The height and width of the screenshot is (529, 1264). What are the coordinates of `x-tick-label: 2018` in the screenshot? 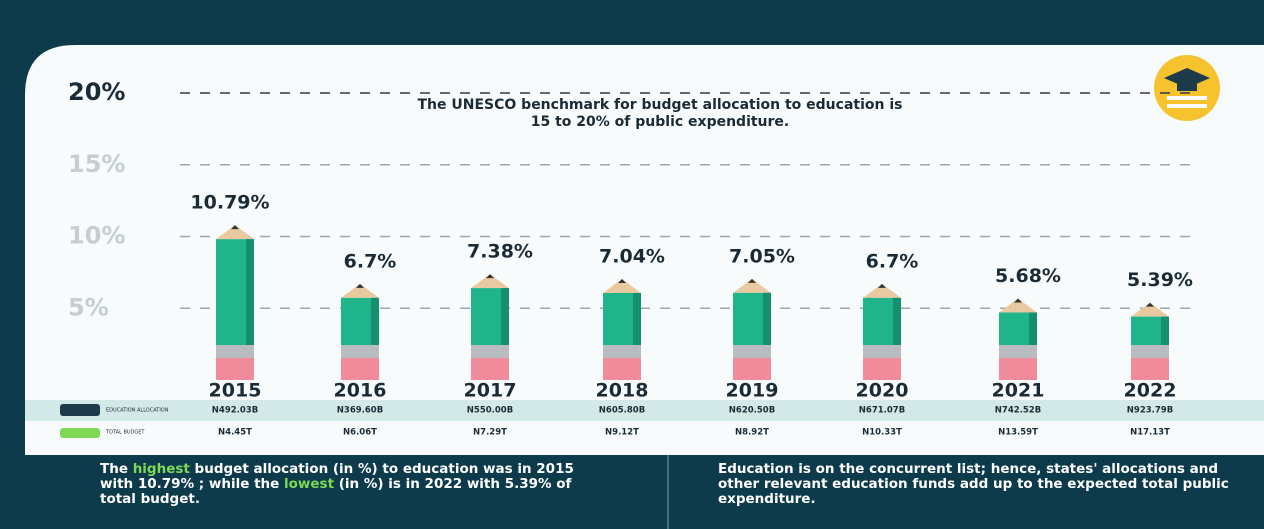 It's located at (622, 391).